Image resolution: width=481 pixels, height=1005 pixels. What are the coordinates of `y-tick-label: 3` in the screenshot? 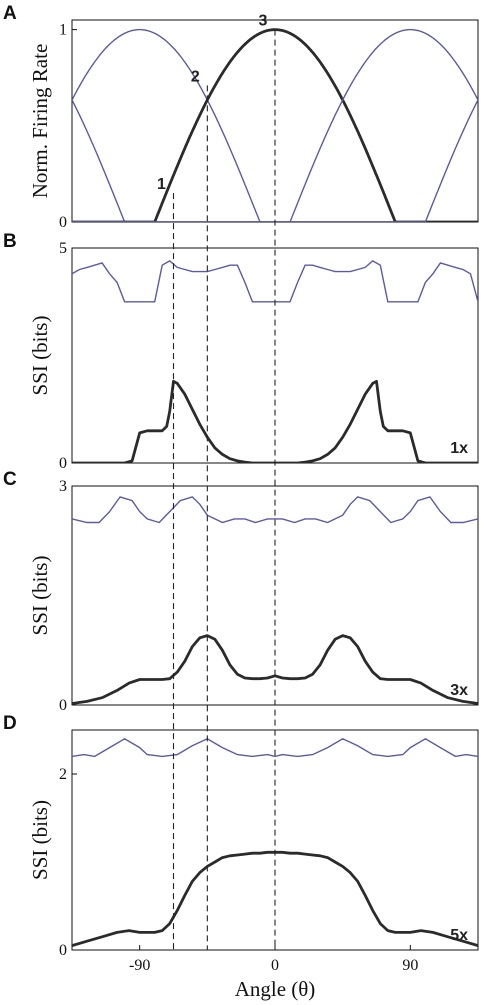 It's located at (63, 486).